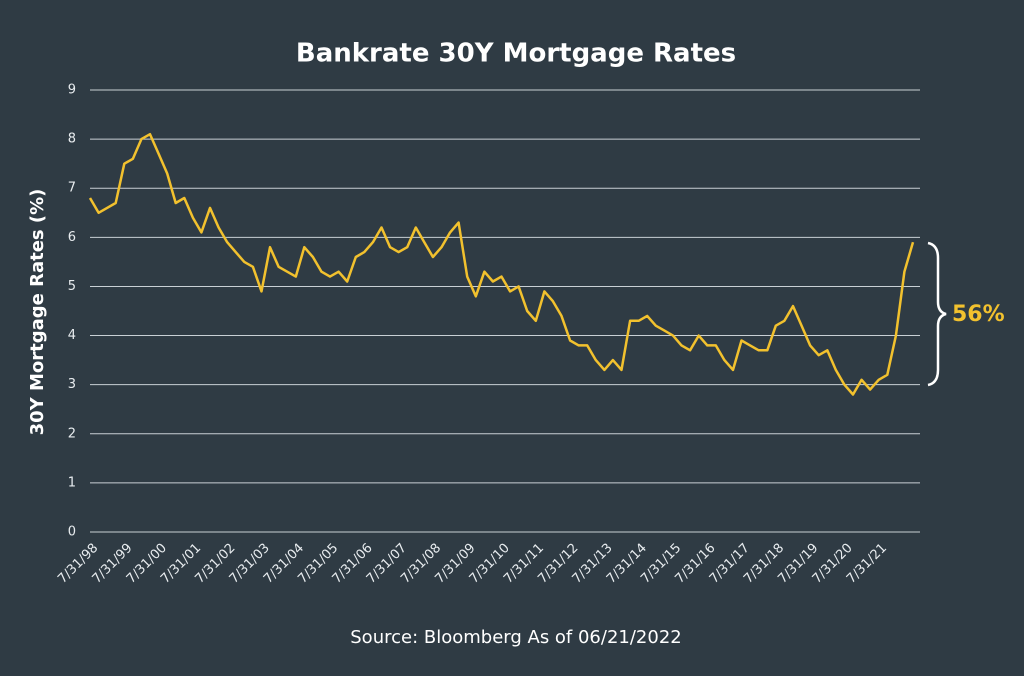  I want to click on y-tick-label: 2, so click(72, 433).